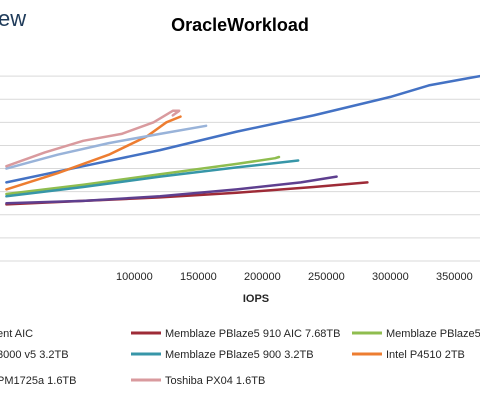 The width and height of the screenshot is (480, 401). Describe the element at coordinates (252, 334) in the screenshot. I see `legend-label-1: Memblaze PBlaze5 910 AIC 7.68TB` at that location.